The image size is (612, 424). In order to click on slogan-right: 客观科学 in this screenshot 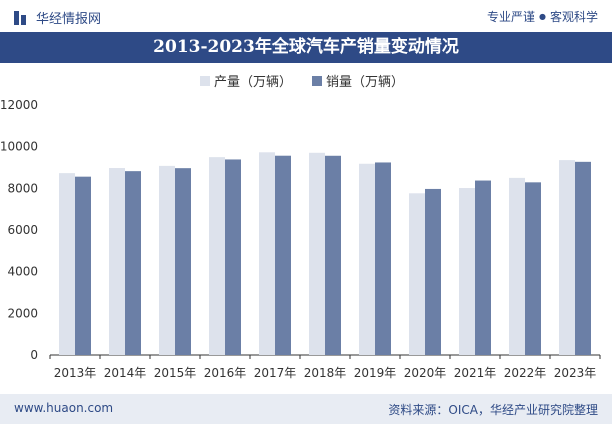, I will do `click(573, 17)`.